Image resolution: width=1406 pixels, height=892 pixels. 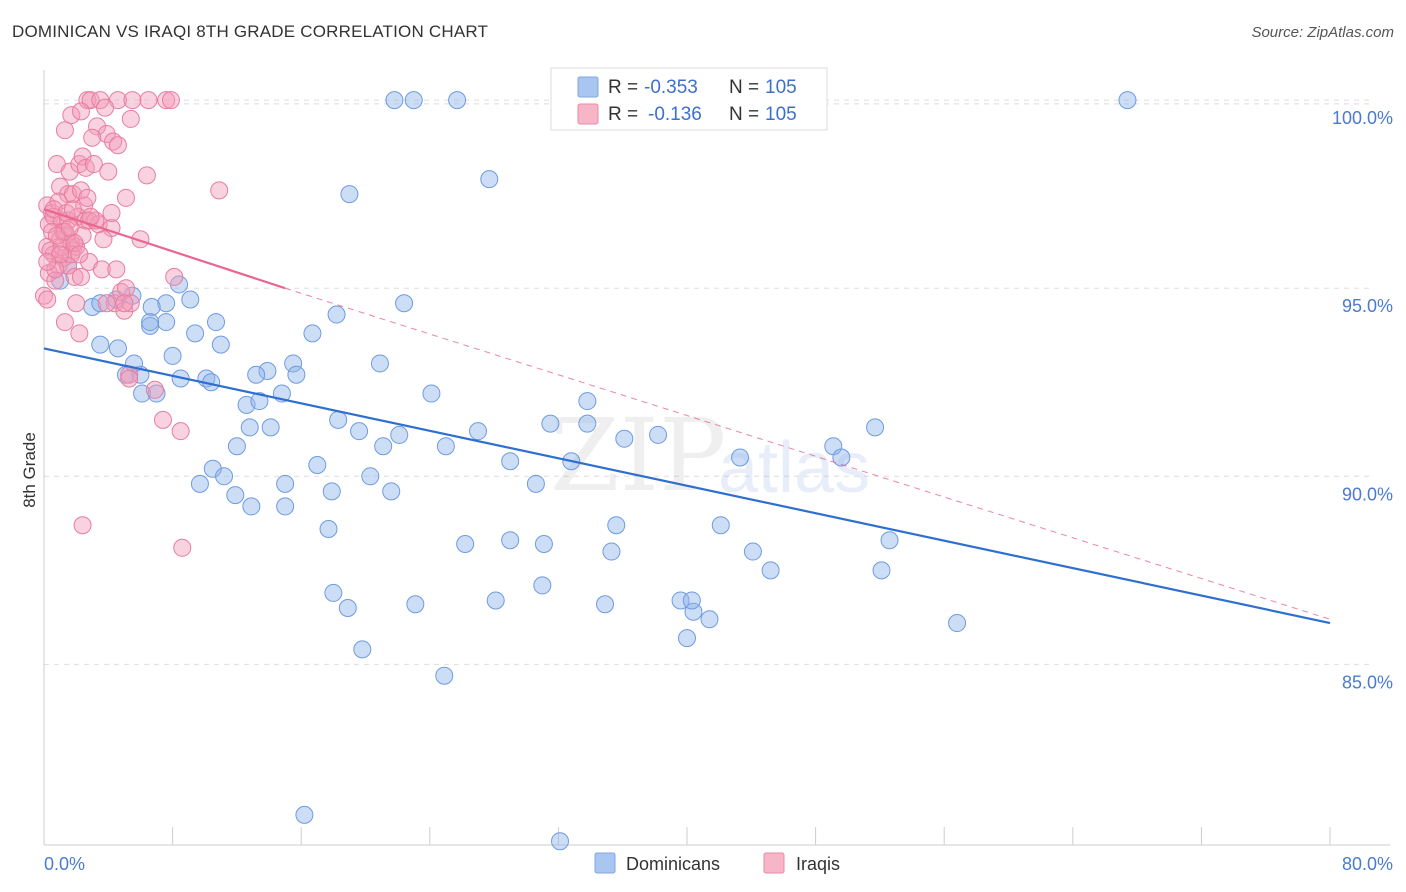 I want to click on y-axis-label: 8th Grade, so click(x=29, y=470).